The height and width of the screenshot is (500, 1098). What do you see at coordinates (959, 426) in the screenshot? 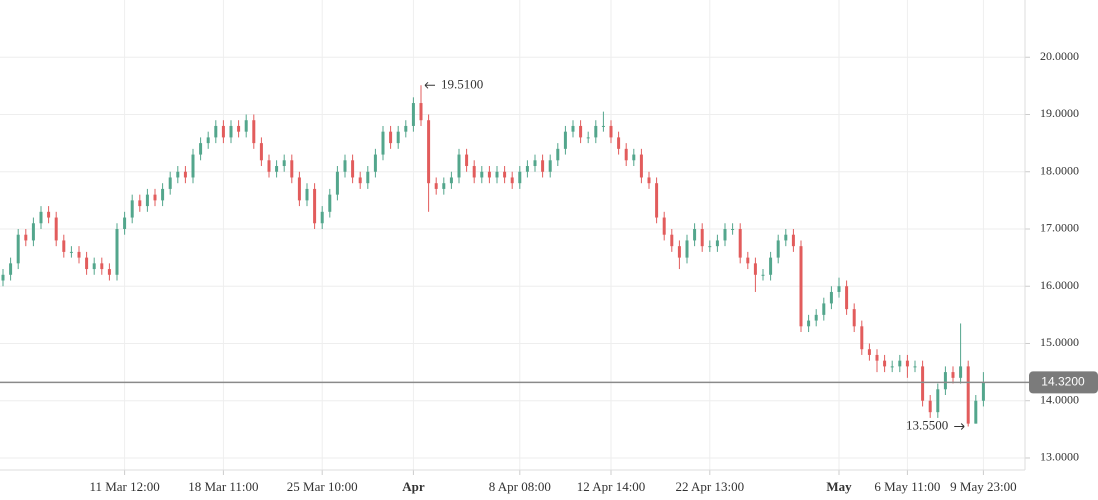
I see `low-arrow` at bounding box center [959, 426].